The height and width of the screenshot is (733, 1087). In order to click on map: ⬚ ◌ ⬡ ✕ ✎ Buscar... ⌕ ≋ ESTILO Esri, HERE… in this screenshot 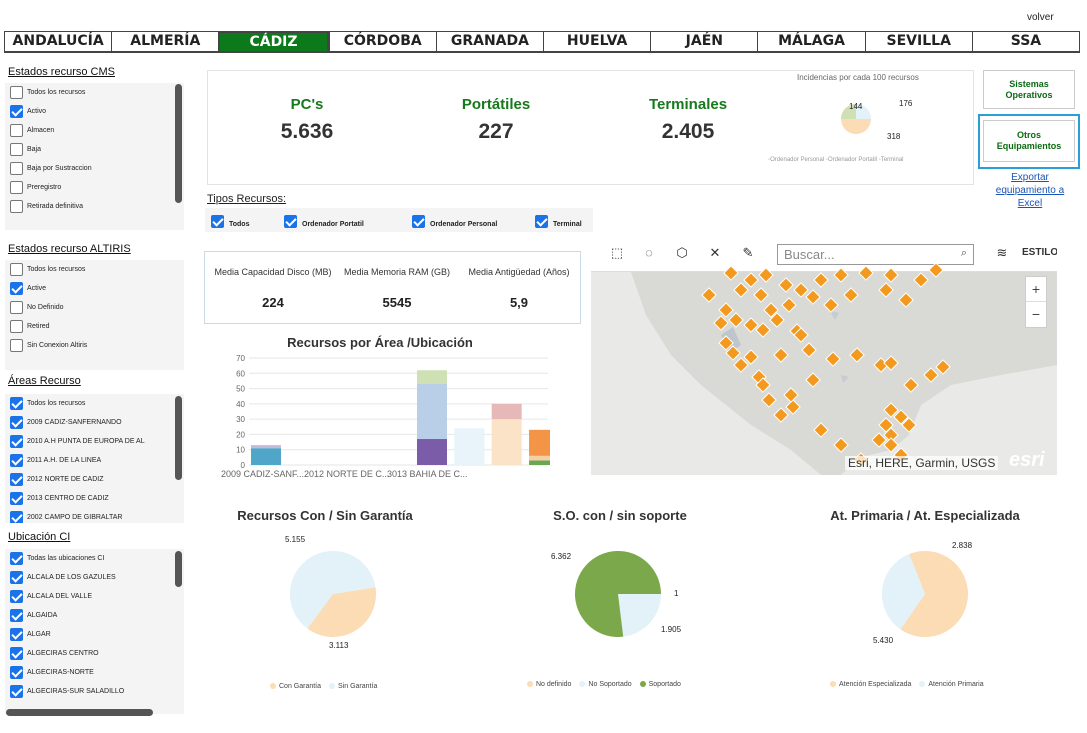, I will do `click(824, 355)`.